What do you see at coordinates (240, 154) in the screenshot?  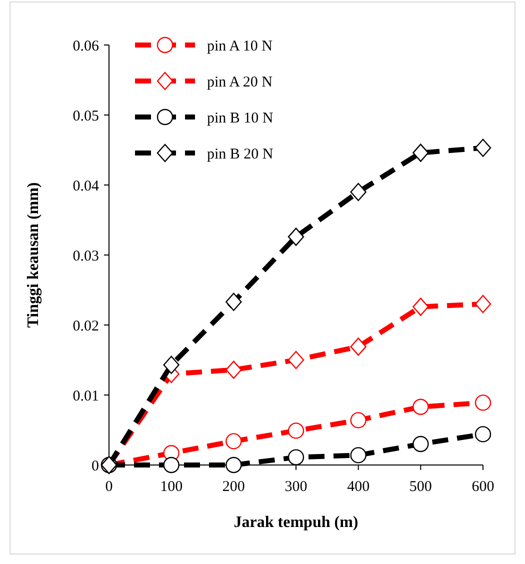 I see `legend-label: pin B 20 N` at bounding box center [240, 154].